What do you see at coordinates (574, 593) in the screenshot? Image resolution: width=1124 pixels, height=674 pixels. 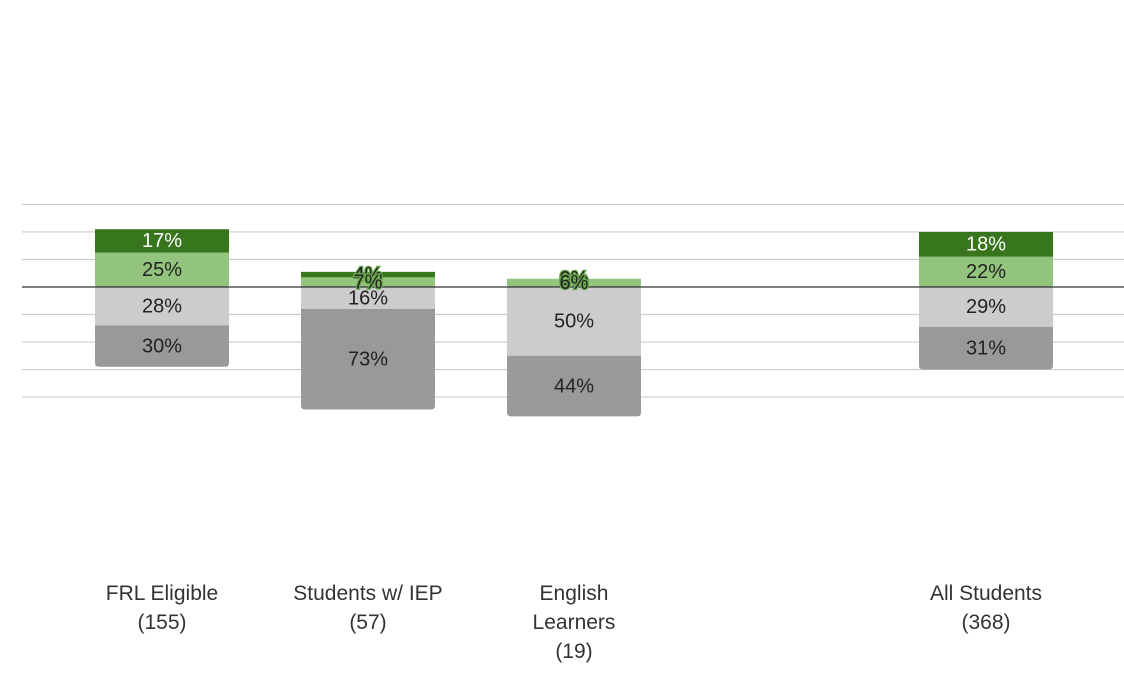 I see `category-label-line: English` at bounding box center [574, 593].